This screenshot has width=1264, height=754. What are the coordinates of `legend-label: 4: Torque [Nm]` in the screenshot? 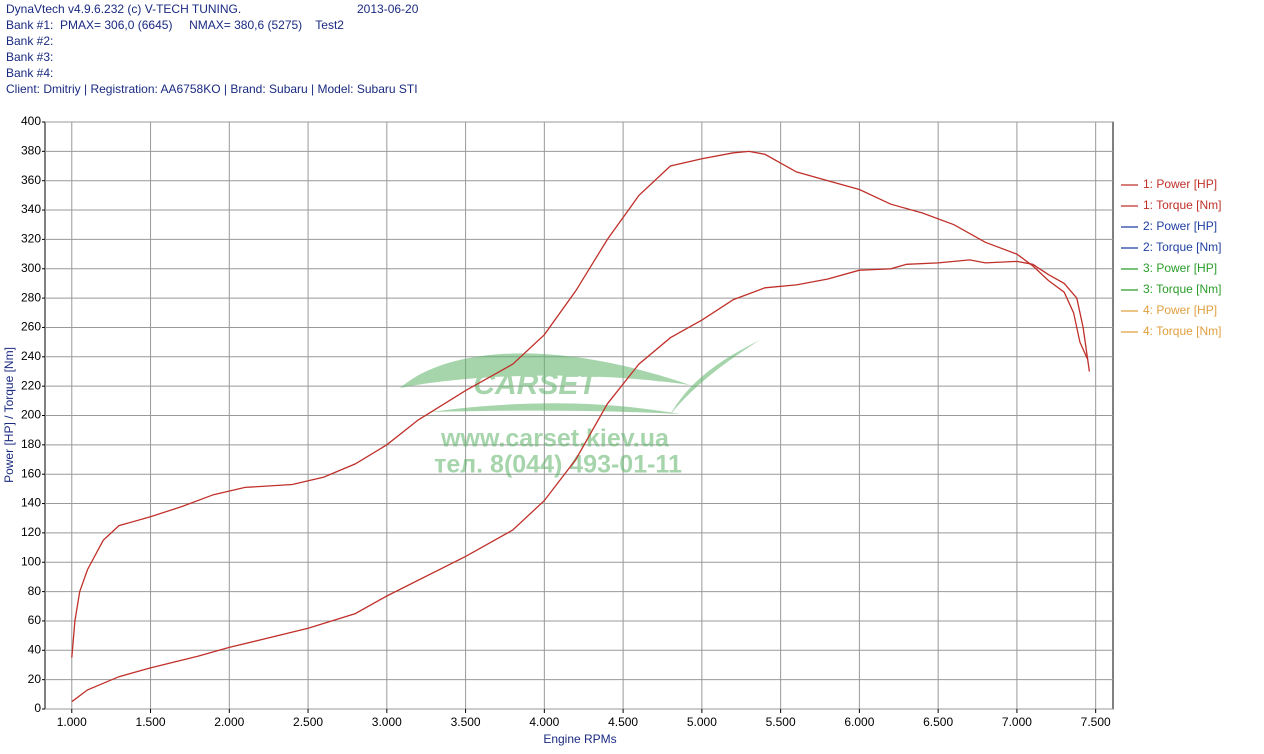 It's located at (1182, 331).